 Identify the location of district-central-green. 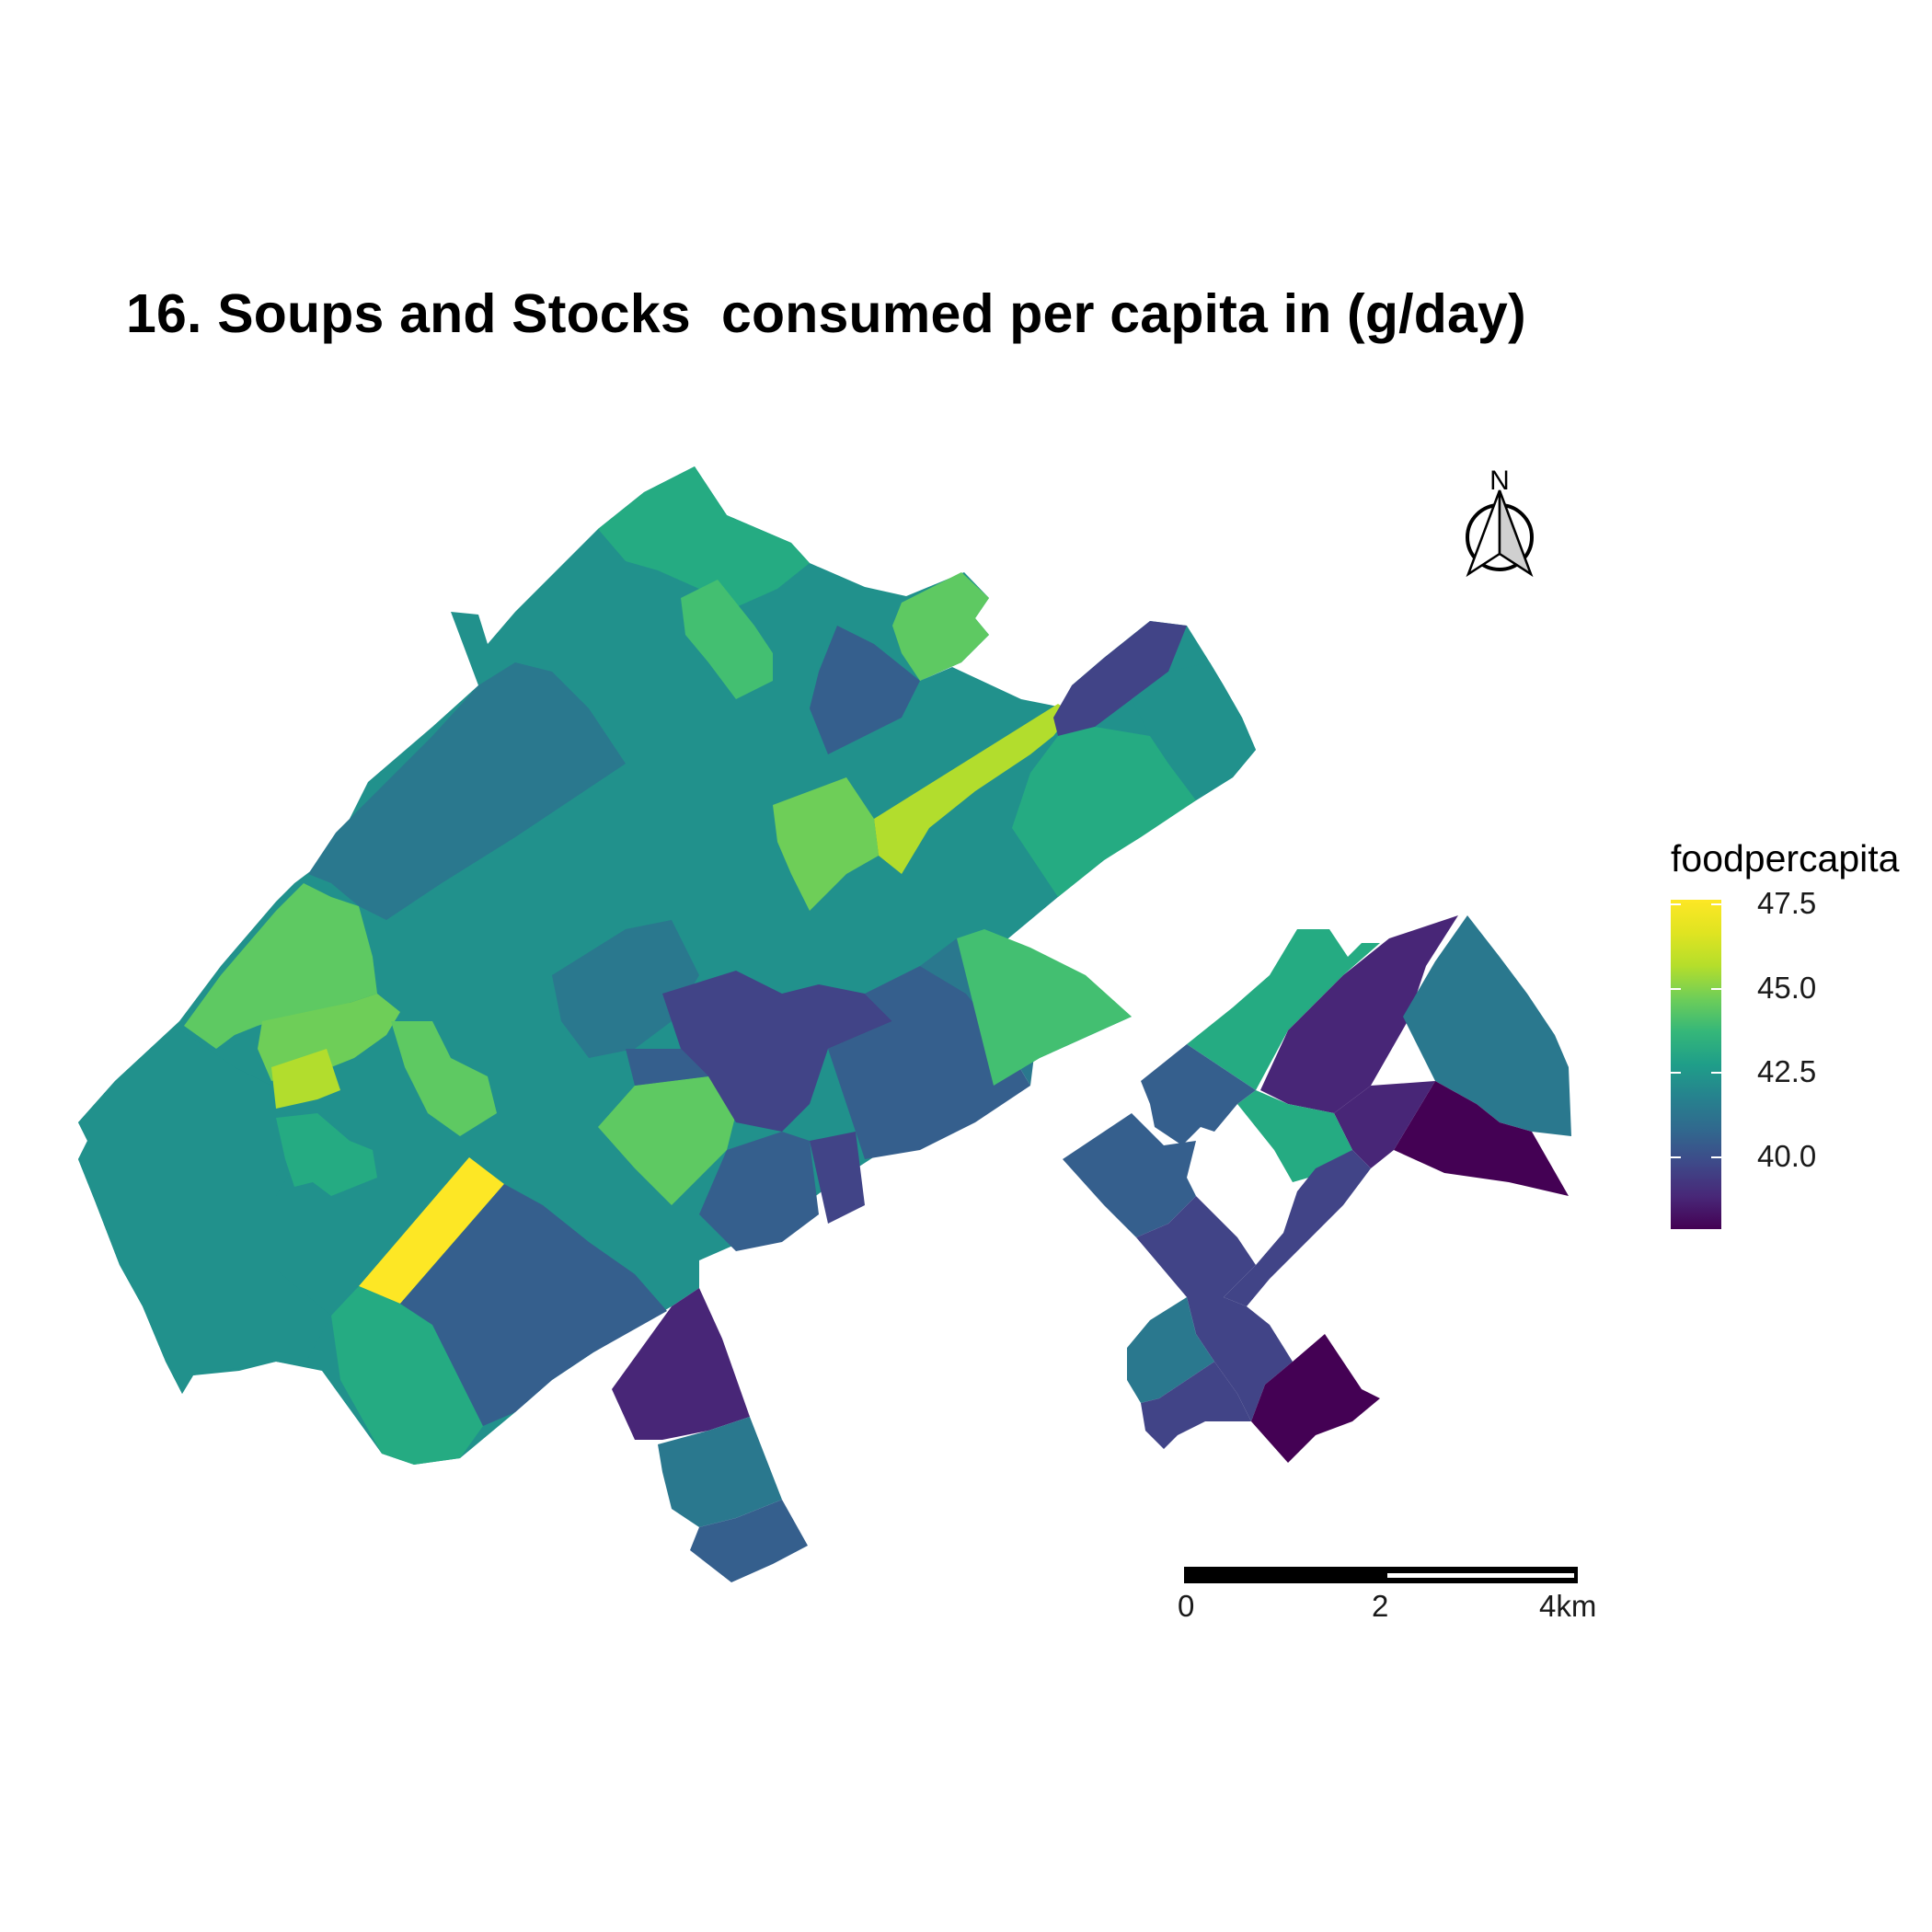
(667, 1140).